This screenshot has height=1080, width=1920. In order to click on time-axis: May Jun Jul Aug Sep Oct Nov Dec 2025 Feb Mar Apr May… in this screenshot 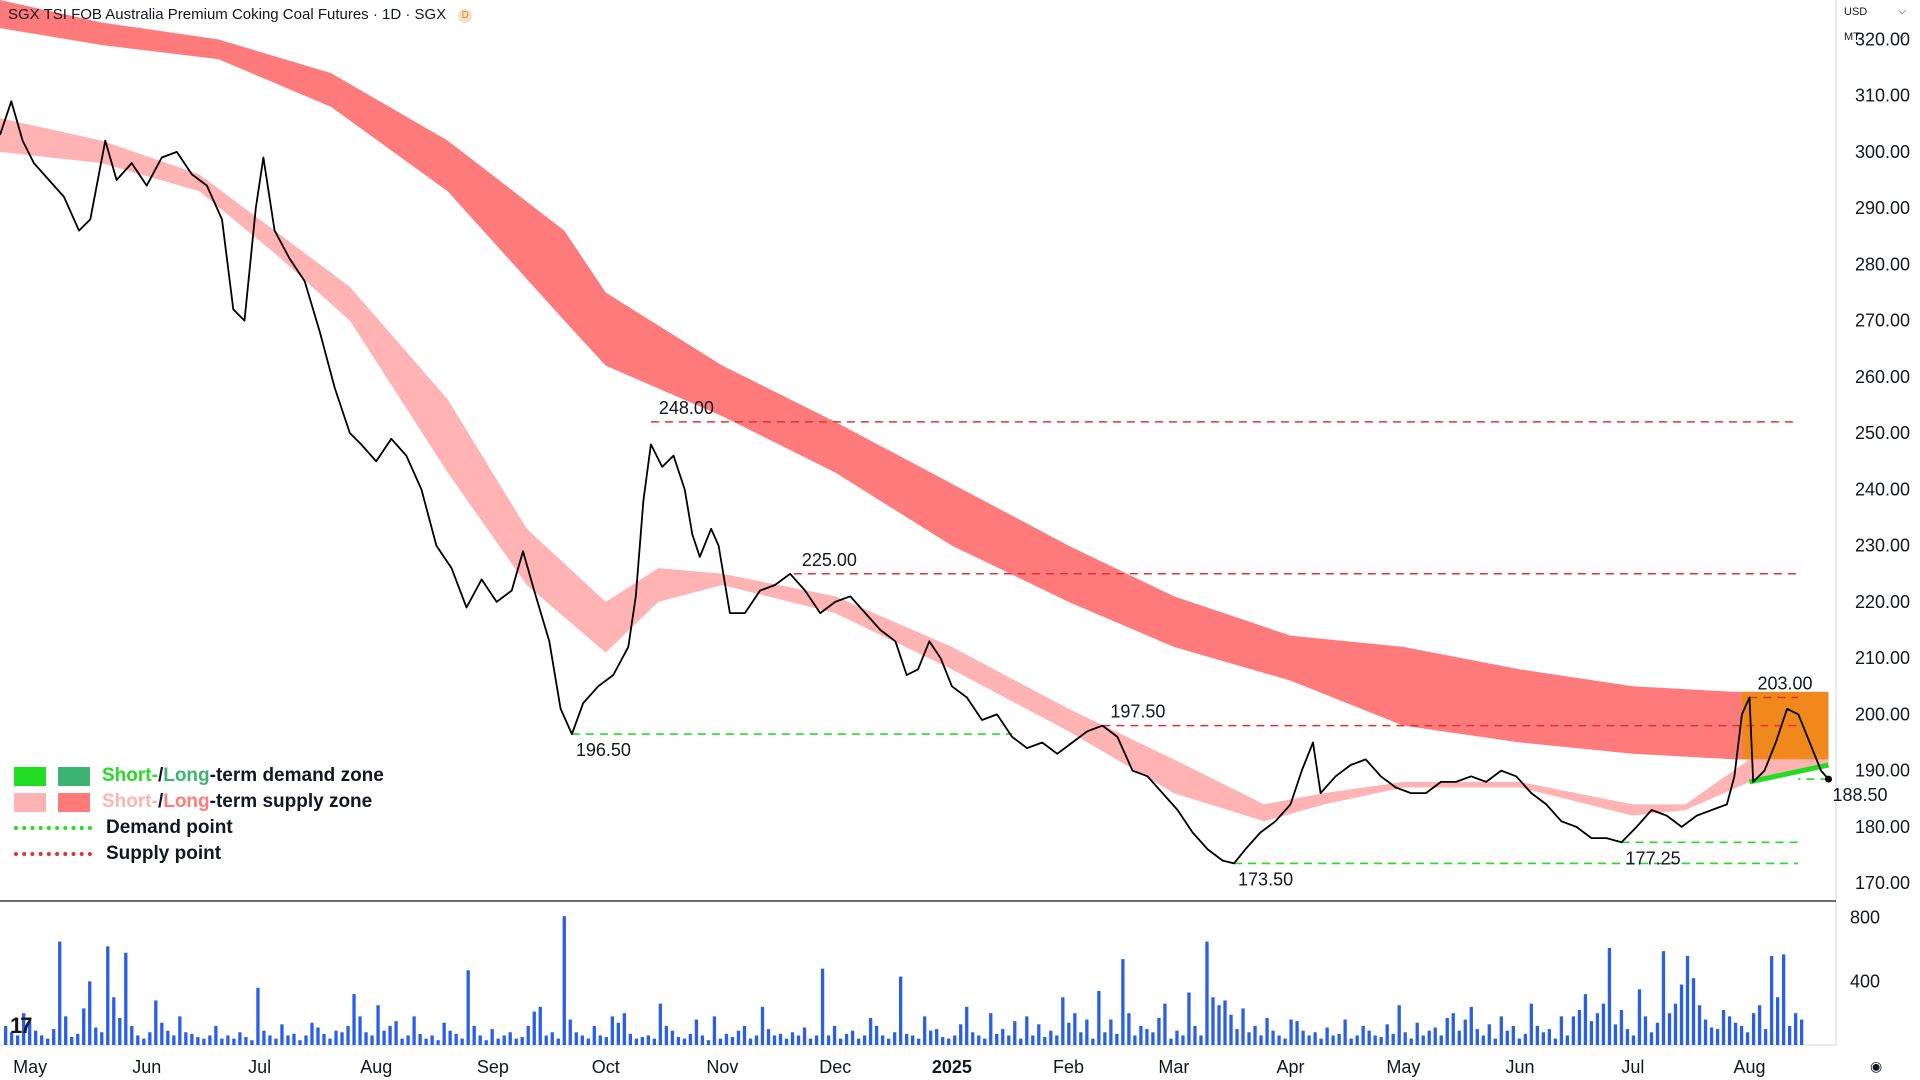, I will do `click(889, 1067)`.